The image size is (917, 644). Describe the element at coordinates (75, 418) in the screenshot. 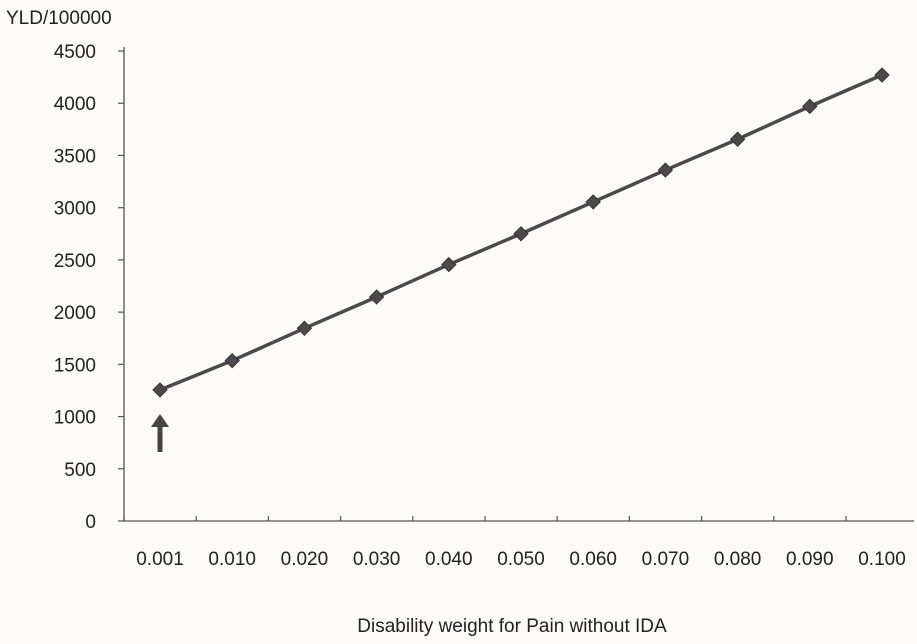

I see `y-tick-label: 1000` at that location.